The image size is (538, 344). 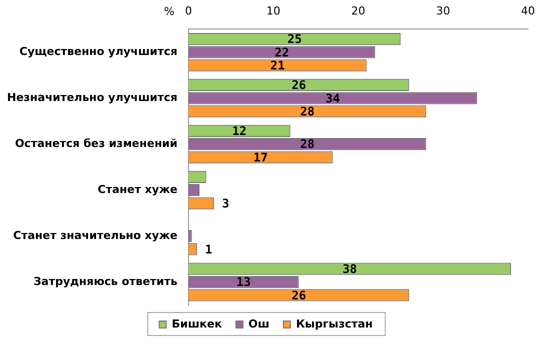 What do you see at coordinates (243, 282) in the screenshot?
I see `data-label: 13` at bounding box center [243, 282].